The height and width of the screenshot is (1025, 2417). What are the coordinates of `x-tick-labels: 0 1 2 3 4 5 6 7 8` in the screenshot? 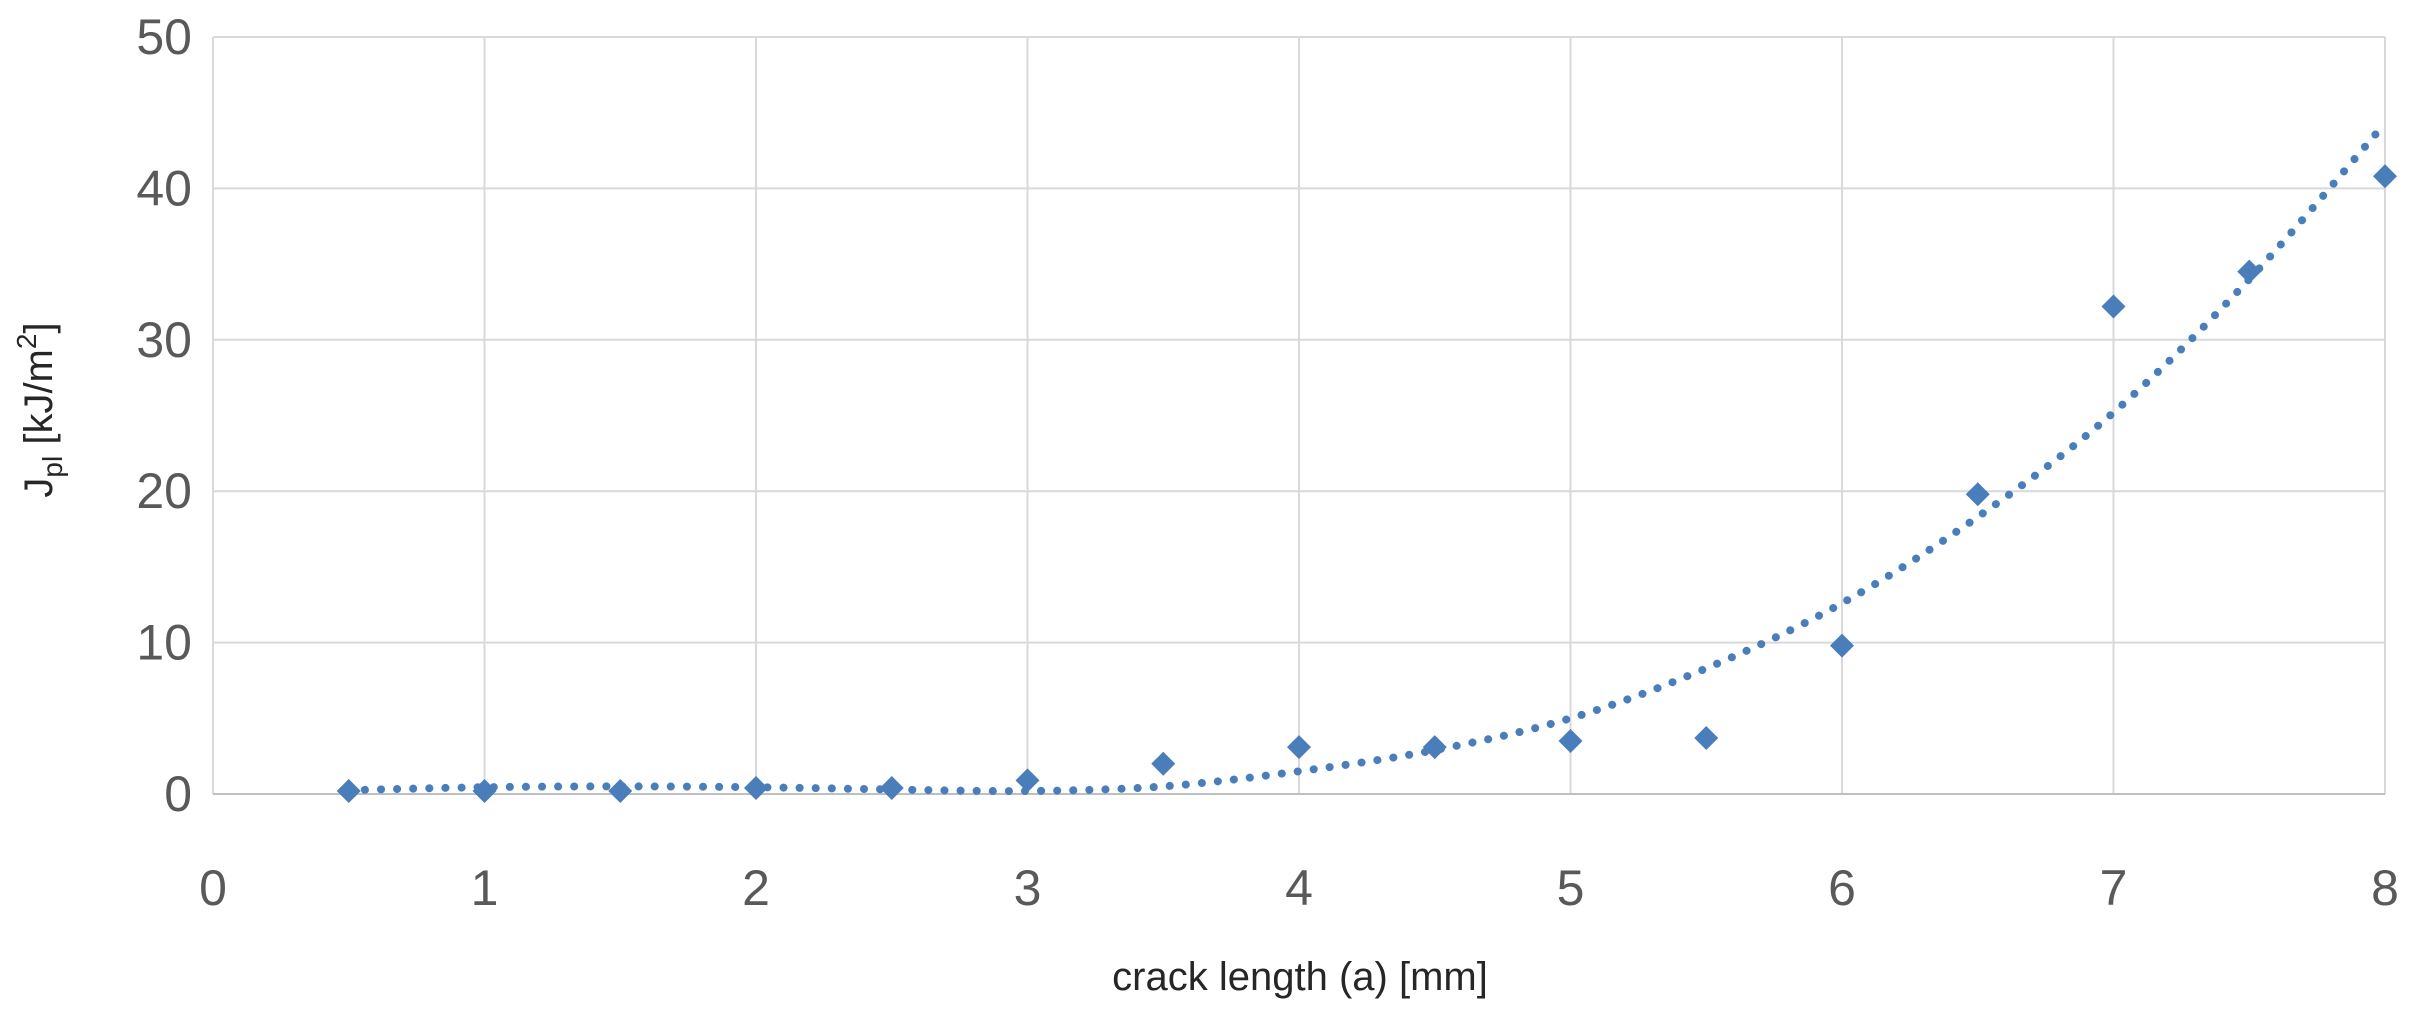 It's located at (1299, 888).